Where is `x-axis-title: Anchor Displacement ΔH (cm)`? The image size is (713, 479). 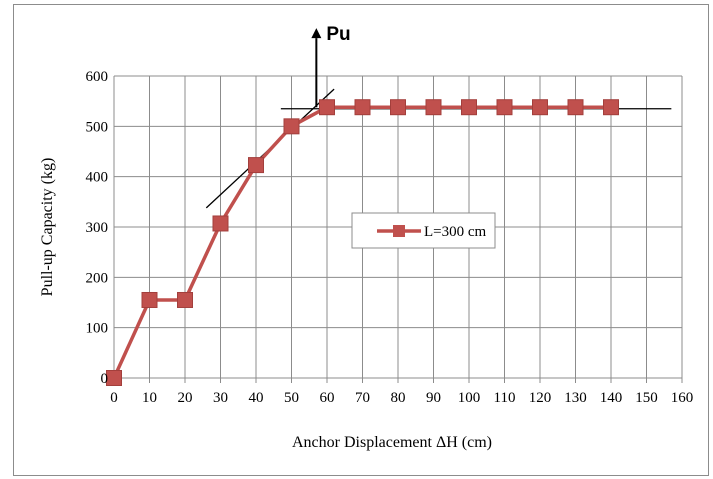
x-axis-title: Anchor Displacement ΔH (cm) is located at coordinates (392, 442).